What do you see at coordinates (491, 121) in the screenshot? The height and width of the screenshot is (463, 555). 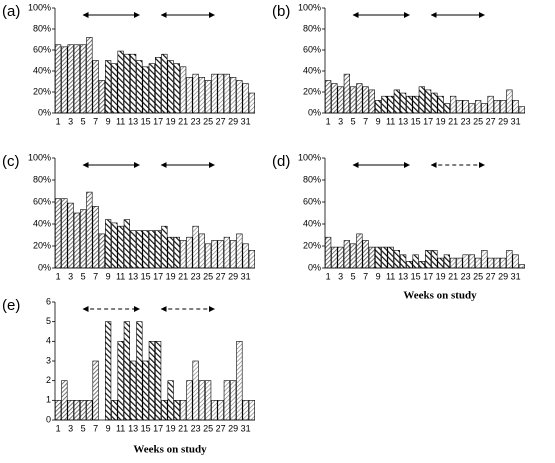 I see `x-tick-label: 27` at bounding box center [491, 121].